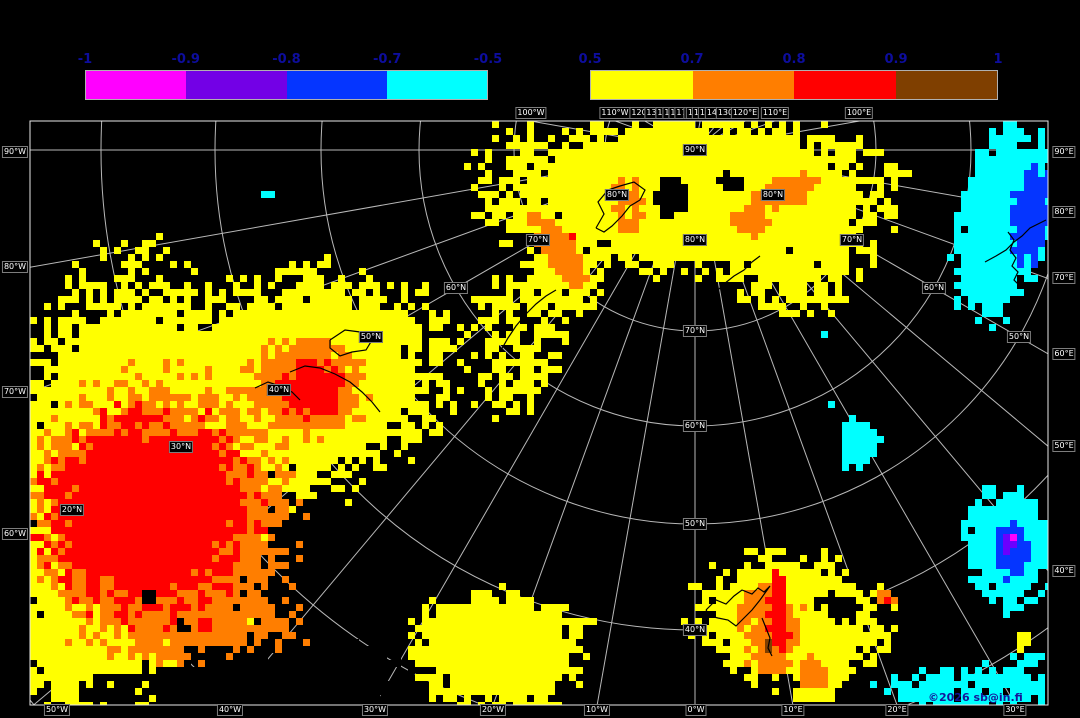 Image resolution: width=1080 pixels, height=718 pixels. I want to click on meridian-line, so click(796, 427).